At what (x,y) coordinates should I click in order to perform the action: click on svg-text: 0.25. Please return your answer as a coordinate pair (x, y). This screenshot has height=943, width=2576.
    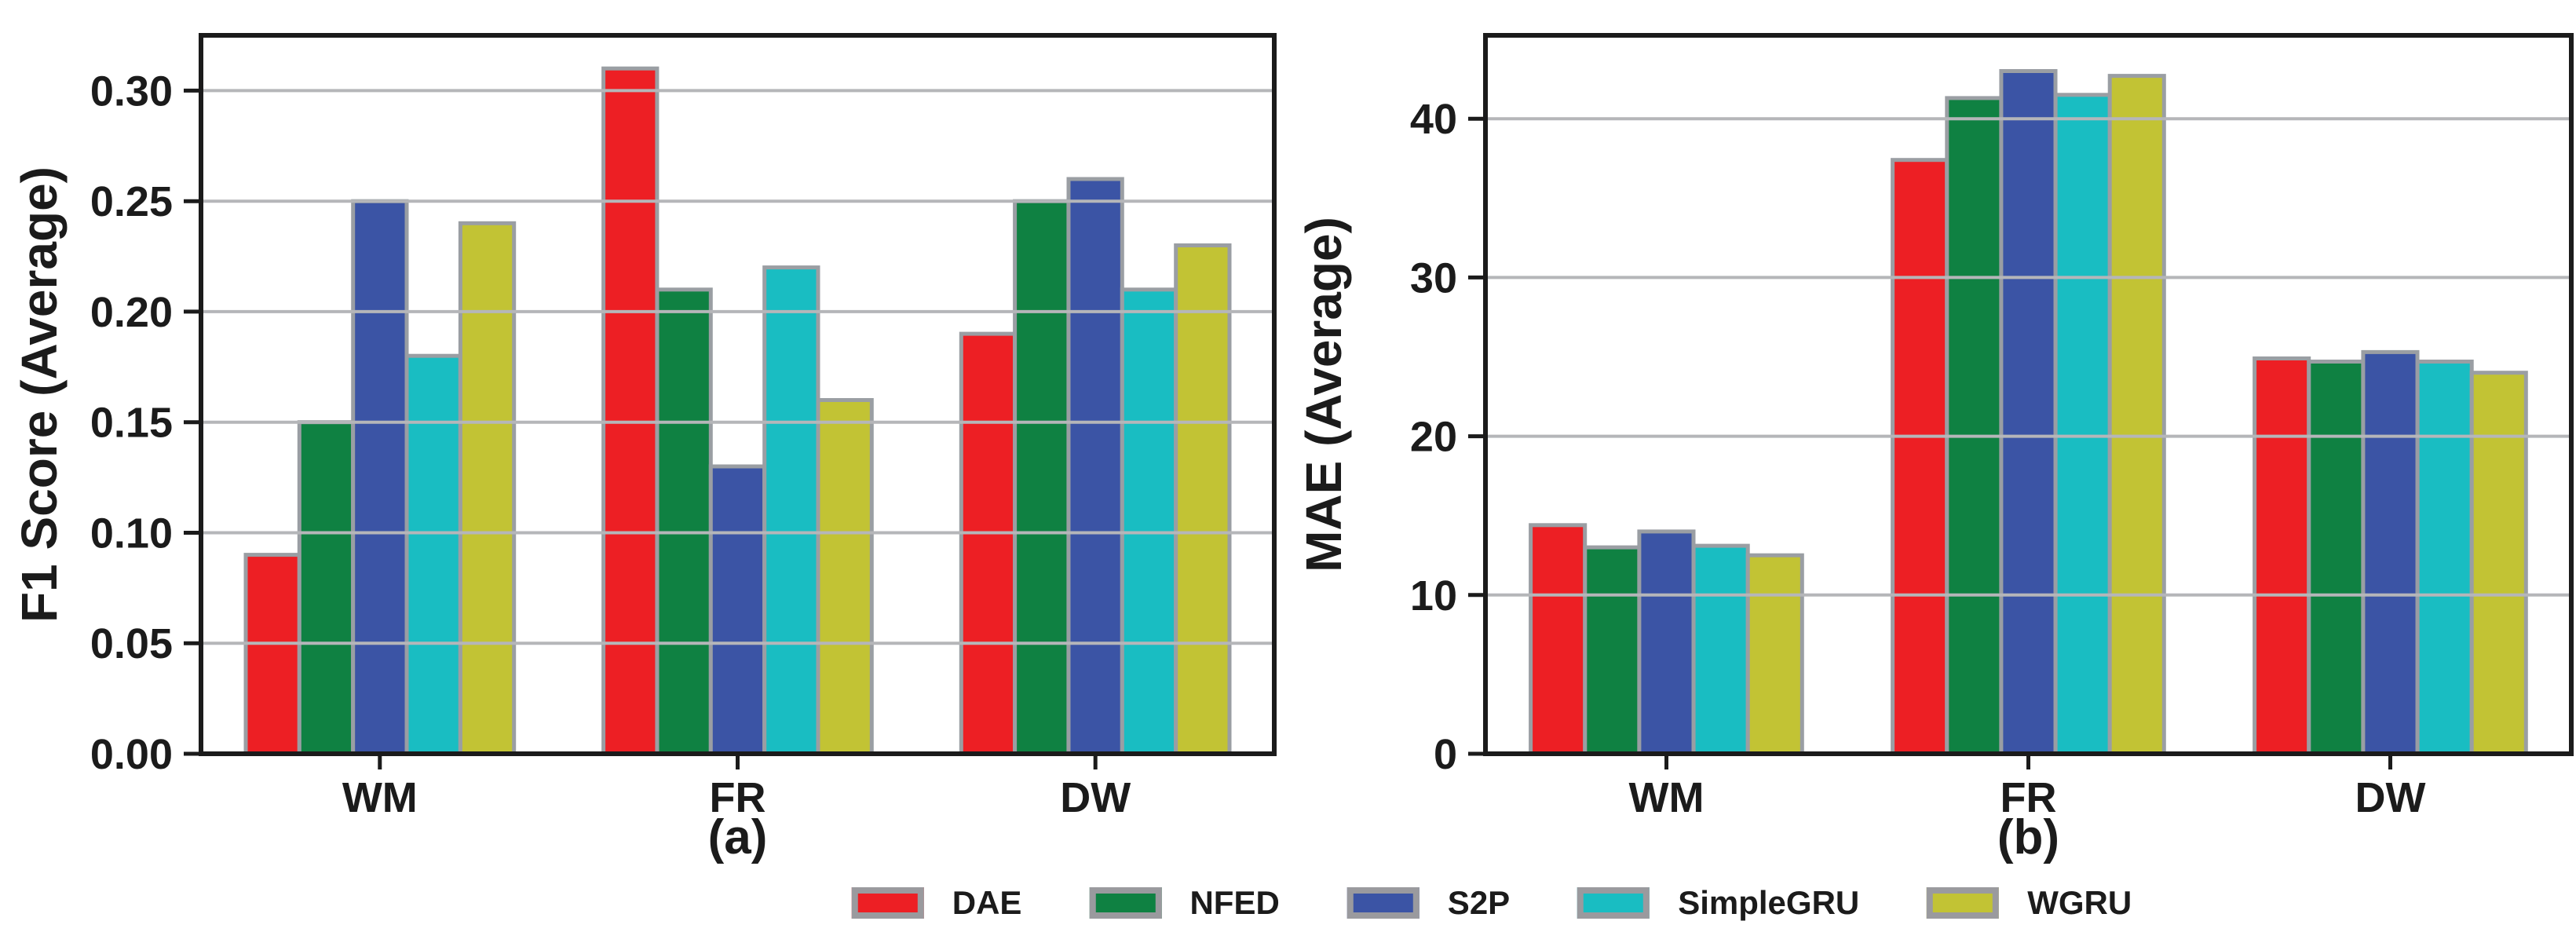
    Looking at the image, I should click on (131, 201).